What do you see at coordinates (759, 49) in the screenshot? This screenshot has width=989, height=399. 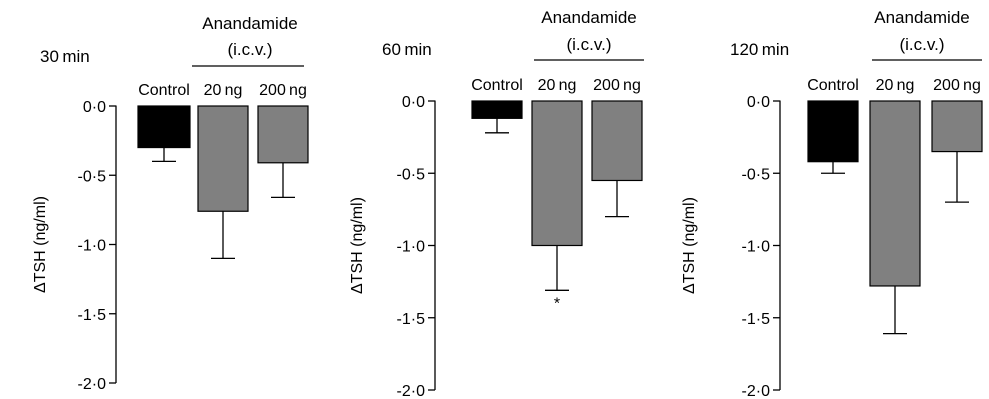 I see `panel-title: 120 min` at bounding box center [759, 49].